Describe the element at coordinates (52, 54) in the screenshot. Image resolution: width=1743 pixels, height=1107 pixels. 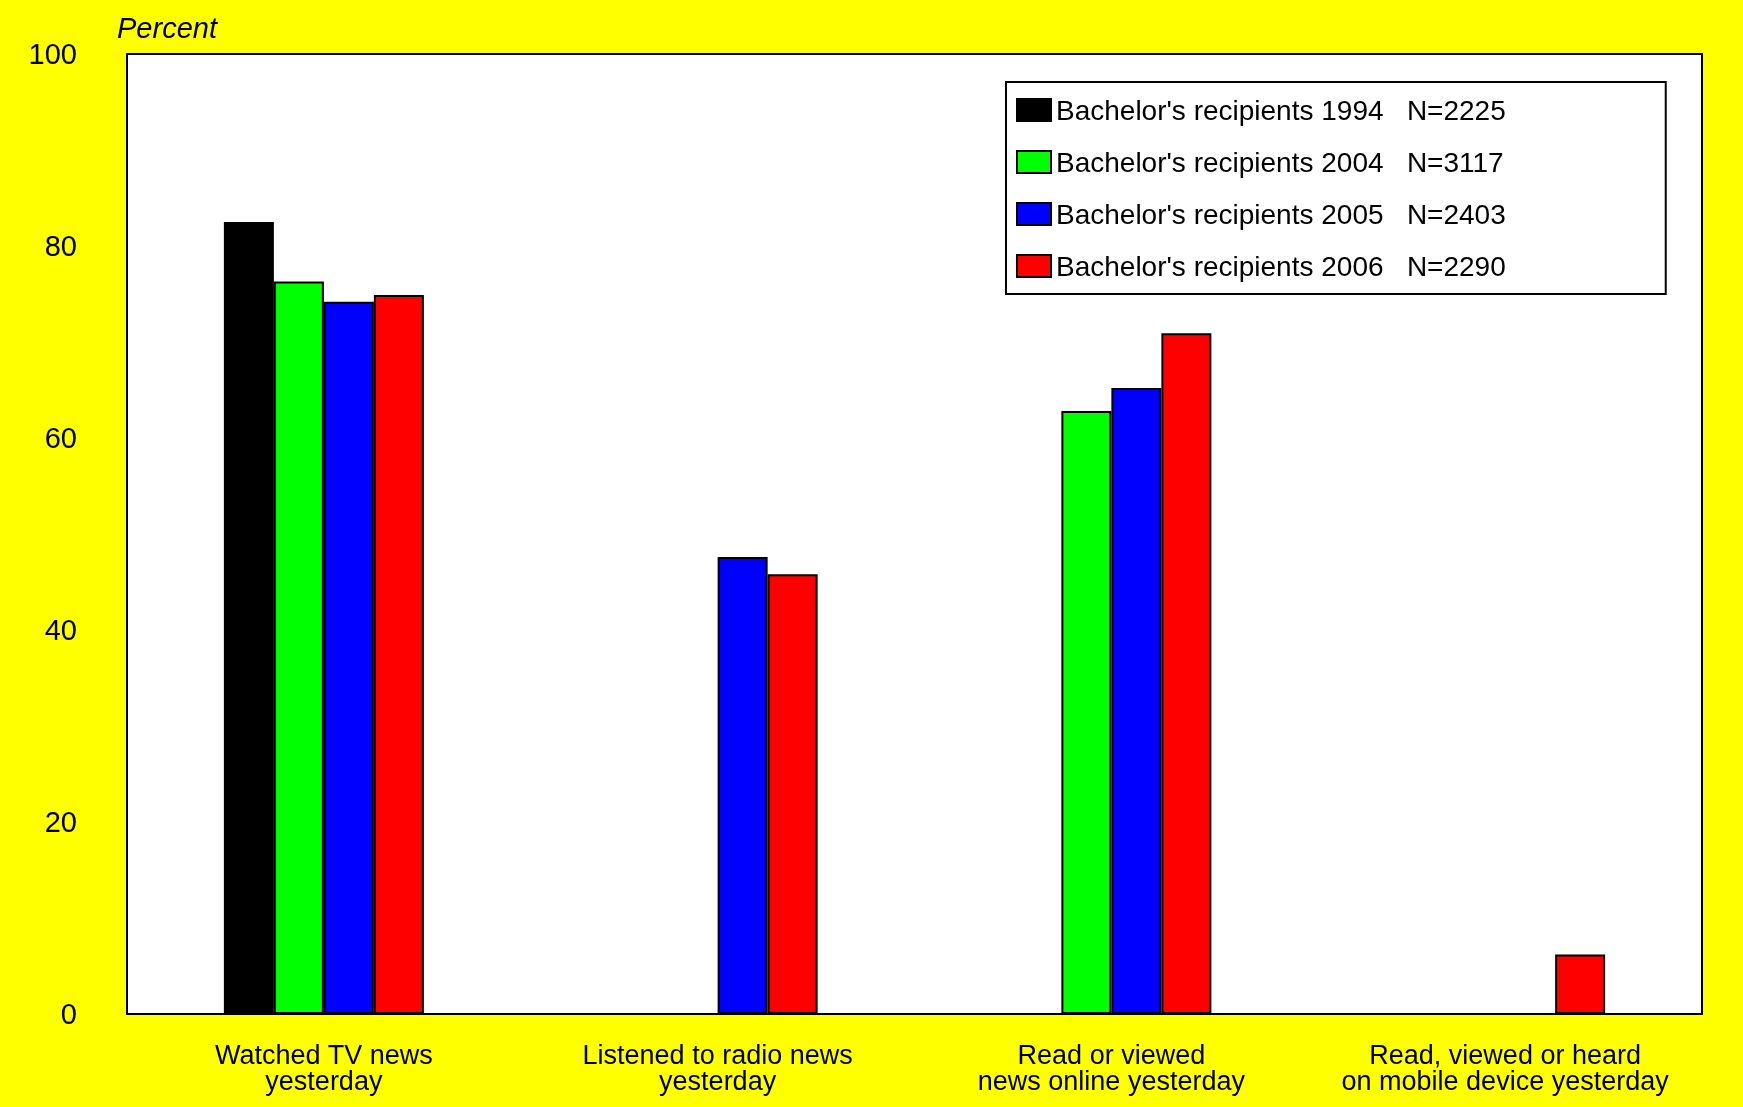
I see `y-tick-label: 100` at that location.